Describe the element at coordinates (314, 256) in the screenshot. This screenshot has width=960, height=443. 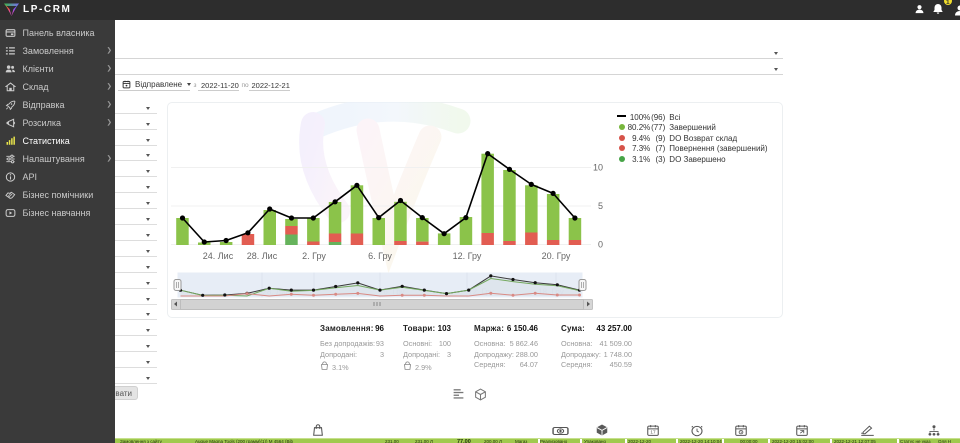
I see `svg-text: 2. Гру` at that location.